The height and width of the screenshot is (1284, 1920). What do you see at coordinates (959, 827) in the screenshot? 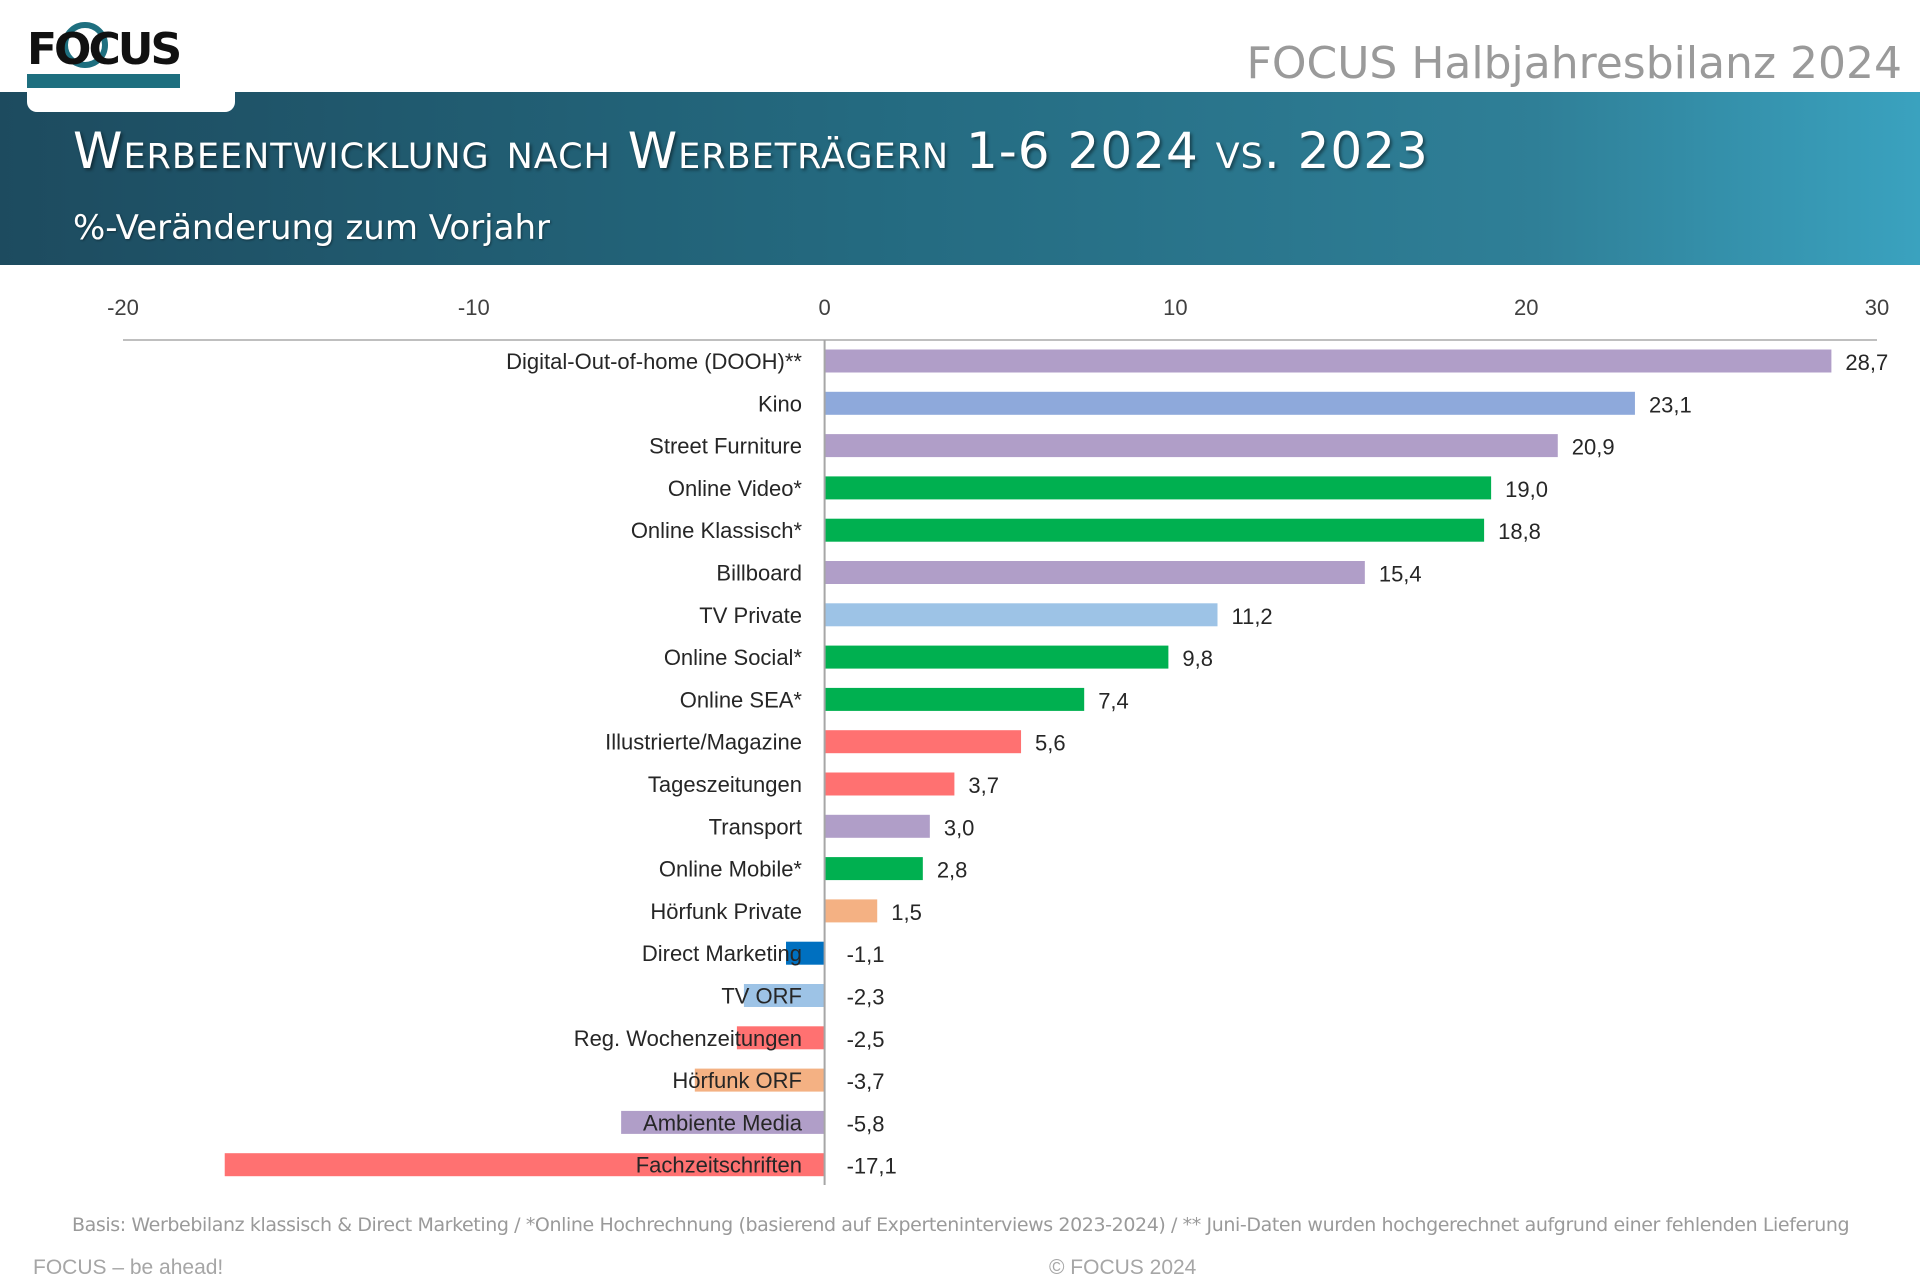
I see `data-label: 3,0` at bounding box center [959, 827].